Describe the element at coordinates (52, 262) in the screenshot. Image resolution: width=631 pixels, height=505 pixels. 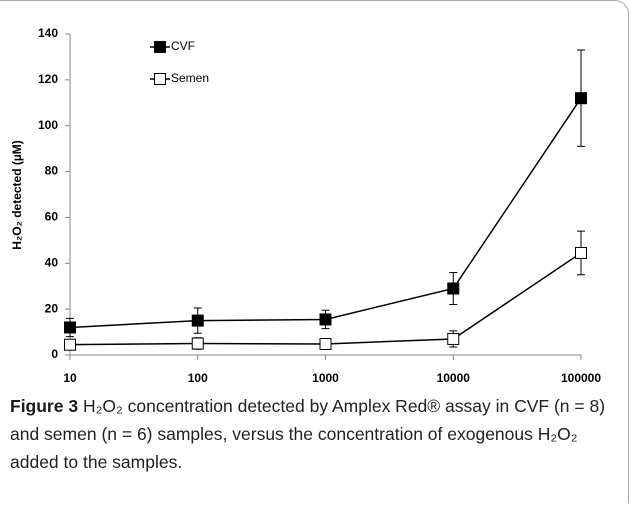
I see `y-tick-label: 40` at that location.